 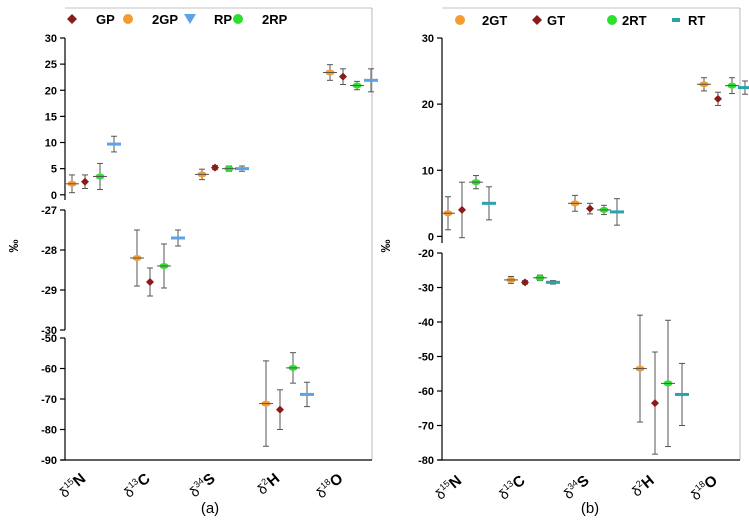 What do you see at coordinates (634, 20) in the screenshot?
I see `legend-label: 2RT` at bounding box center [634, 20].